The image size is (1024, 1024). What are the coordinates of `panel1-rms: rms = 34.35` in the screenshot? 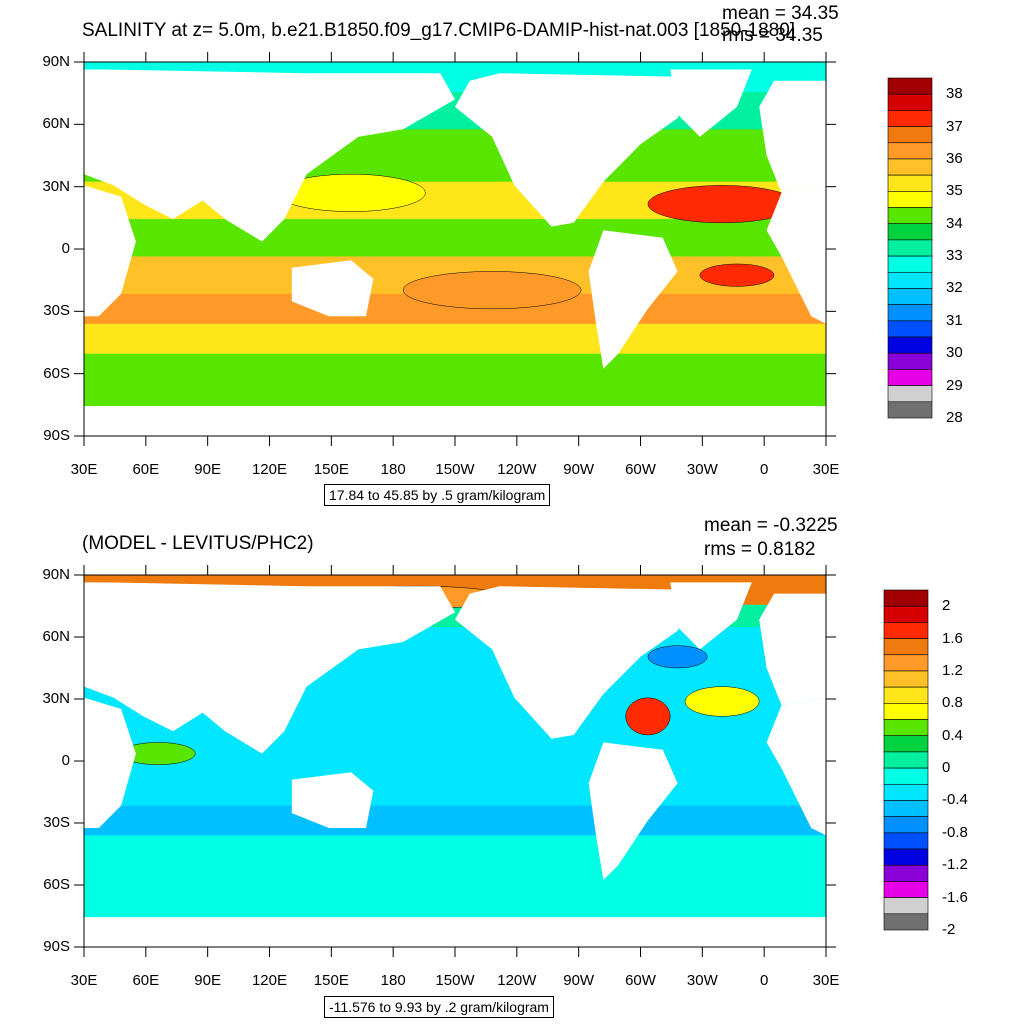 It's located at (772, 35).